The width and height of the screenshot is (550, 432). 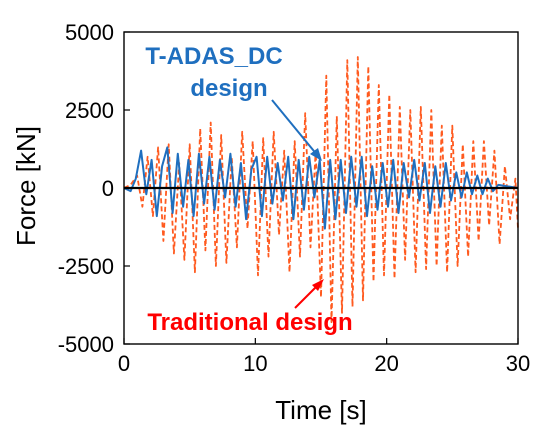 I want to click on x-tick-label: 0, so click(x=124, y=363).